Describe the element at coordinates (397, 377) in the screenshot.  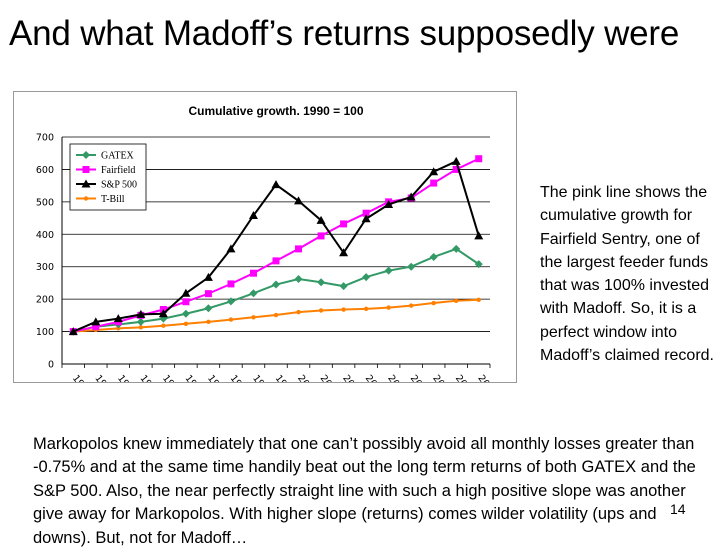
I see `x-tick-label: 2004` at that location.